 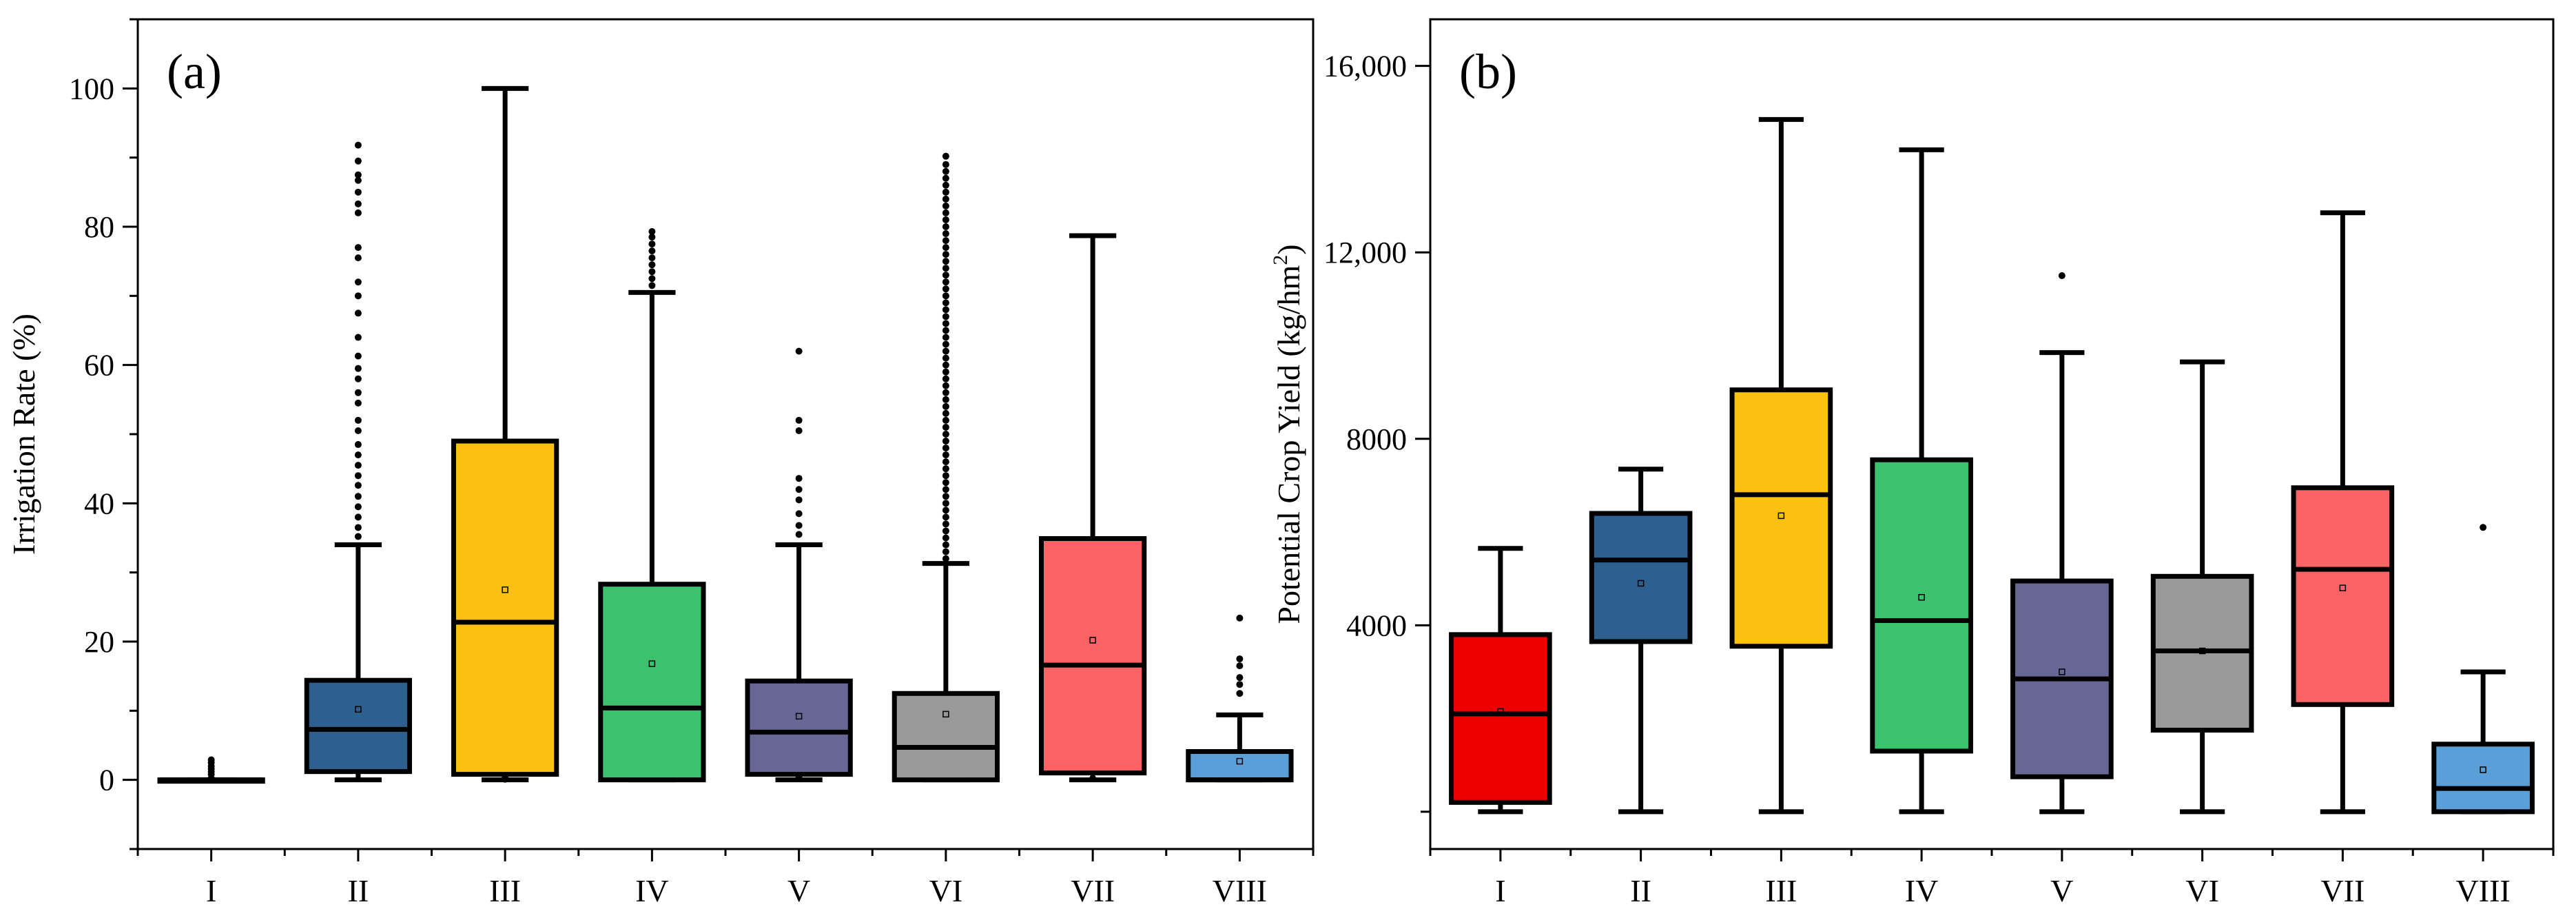 What do you see at coordinates (1288, 444) in the screenshot?
I see `y-axis-label-text: Potential Crop Yield (kg/hm` at bounding box center [1288, 444].